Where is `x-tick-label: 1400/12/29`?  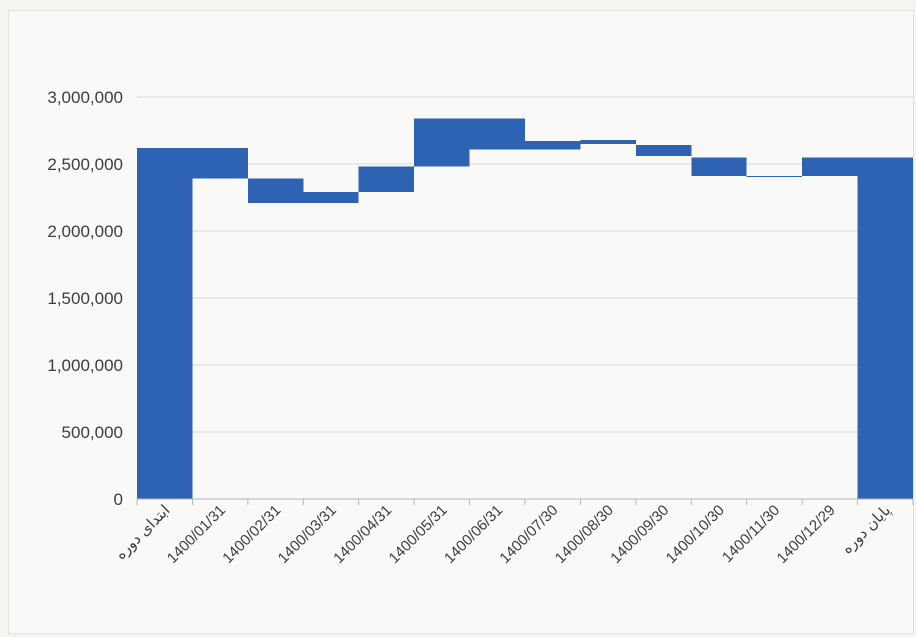
x-tick-label: 1400/12/29 is located at coordinates (806, 534).